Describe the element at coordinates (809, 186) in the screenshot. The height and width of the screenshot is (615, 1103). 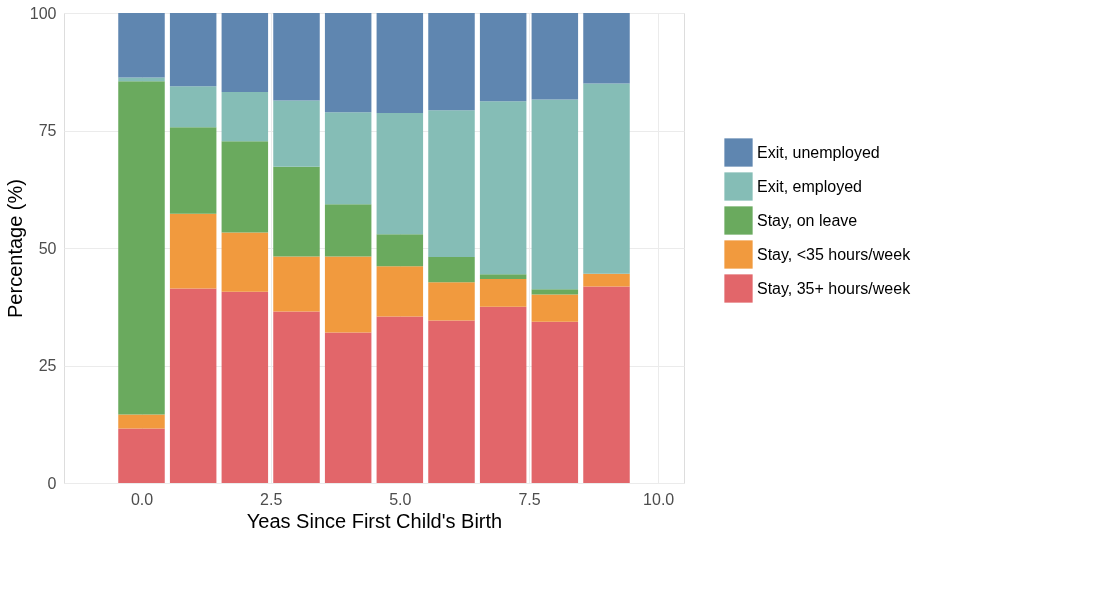
I see `legend-label: Exit, employed` at that location.